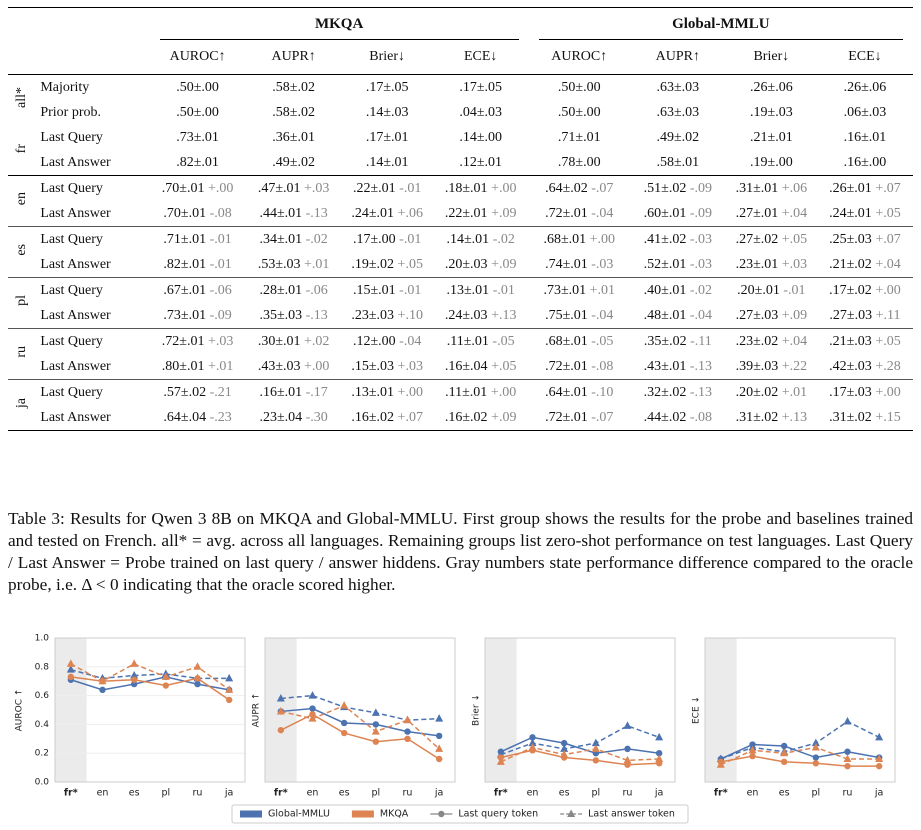 This screenshot has height=830, width=921. Describe the element at coordinates (317, 264) in the screenshot. I see `cell-delta: +.01` at that location.